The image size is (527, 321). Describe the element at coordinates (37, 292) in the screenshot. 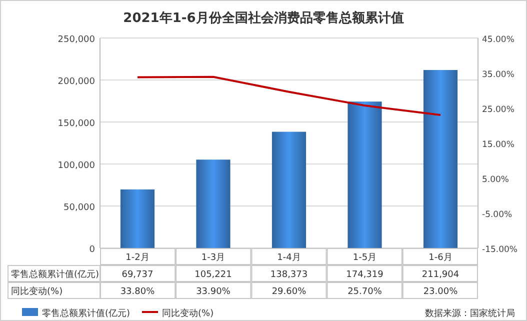

I see `text: 同比变动(%)` at that location.